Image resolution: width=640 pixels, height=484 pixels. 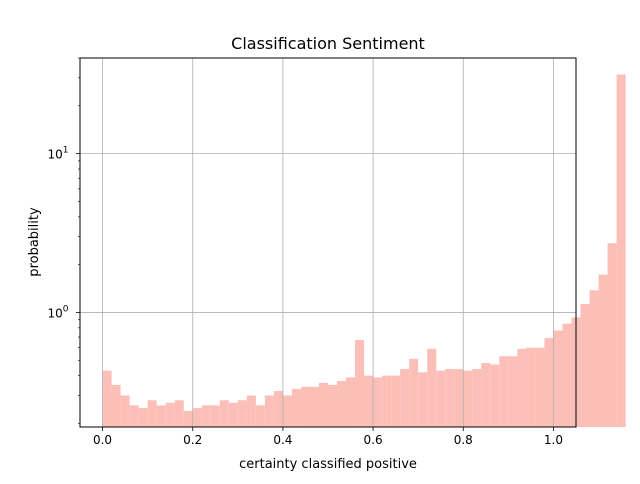 What do you see at coordinates (34, 242) in the screenshot?
I see `y-axis-label: probability` at bounding box center [34, 242].